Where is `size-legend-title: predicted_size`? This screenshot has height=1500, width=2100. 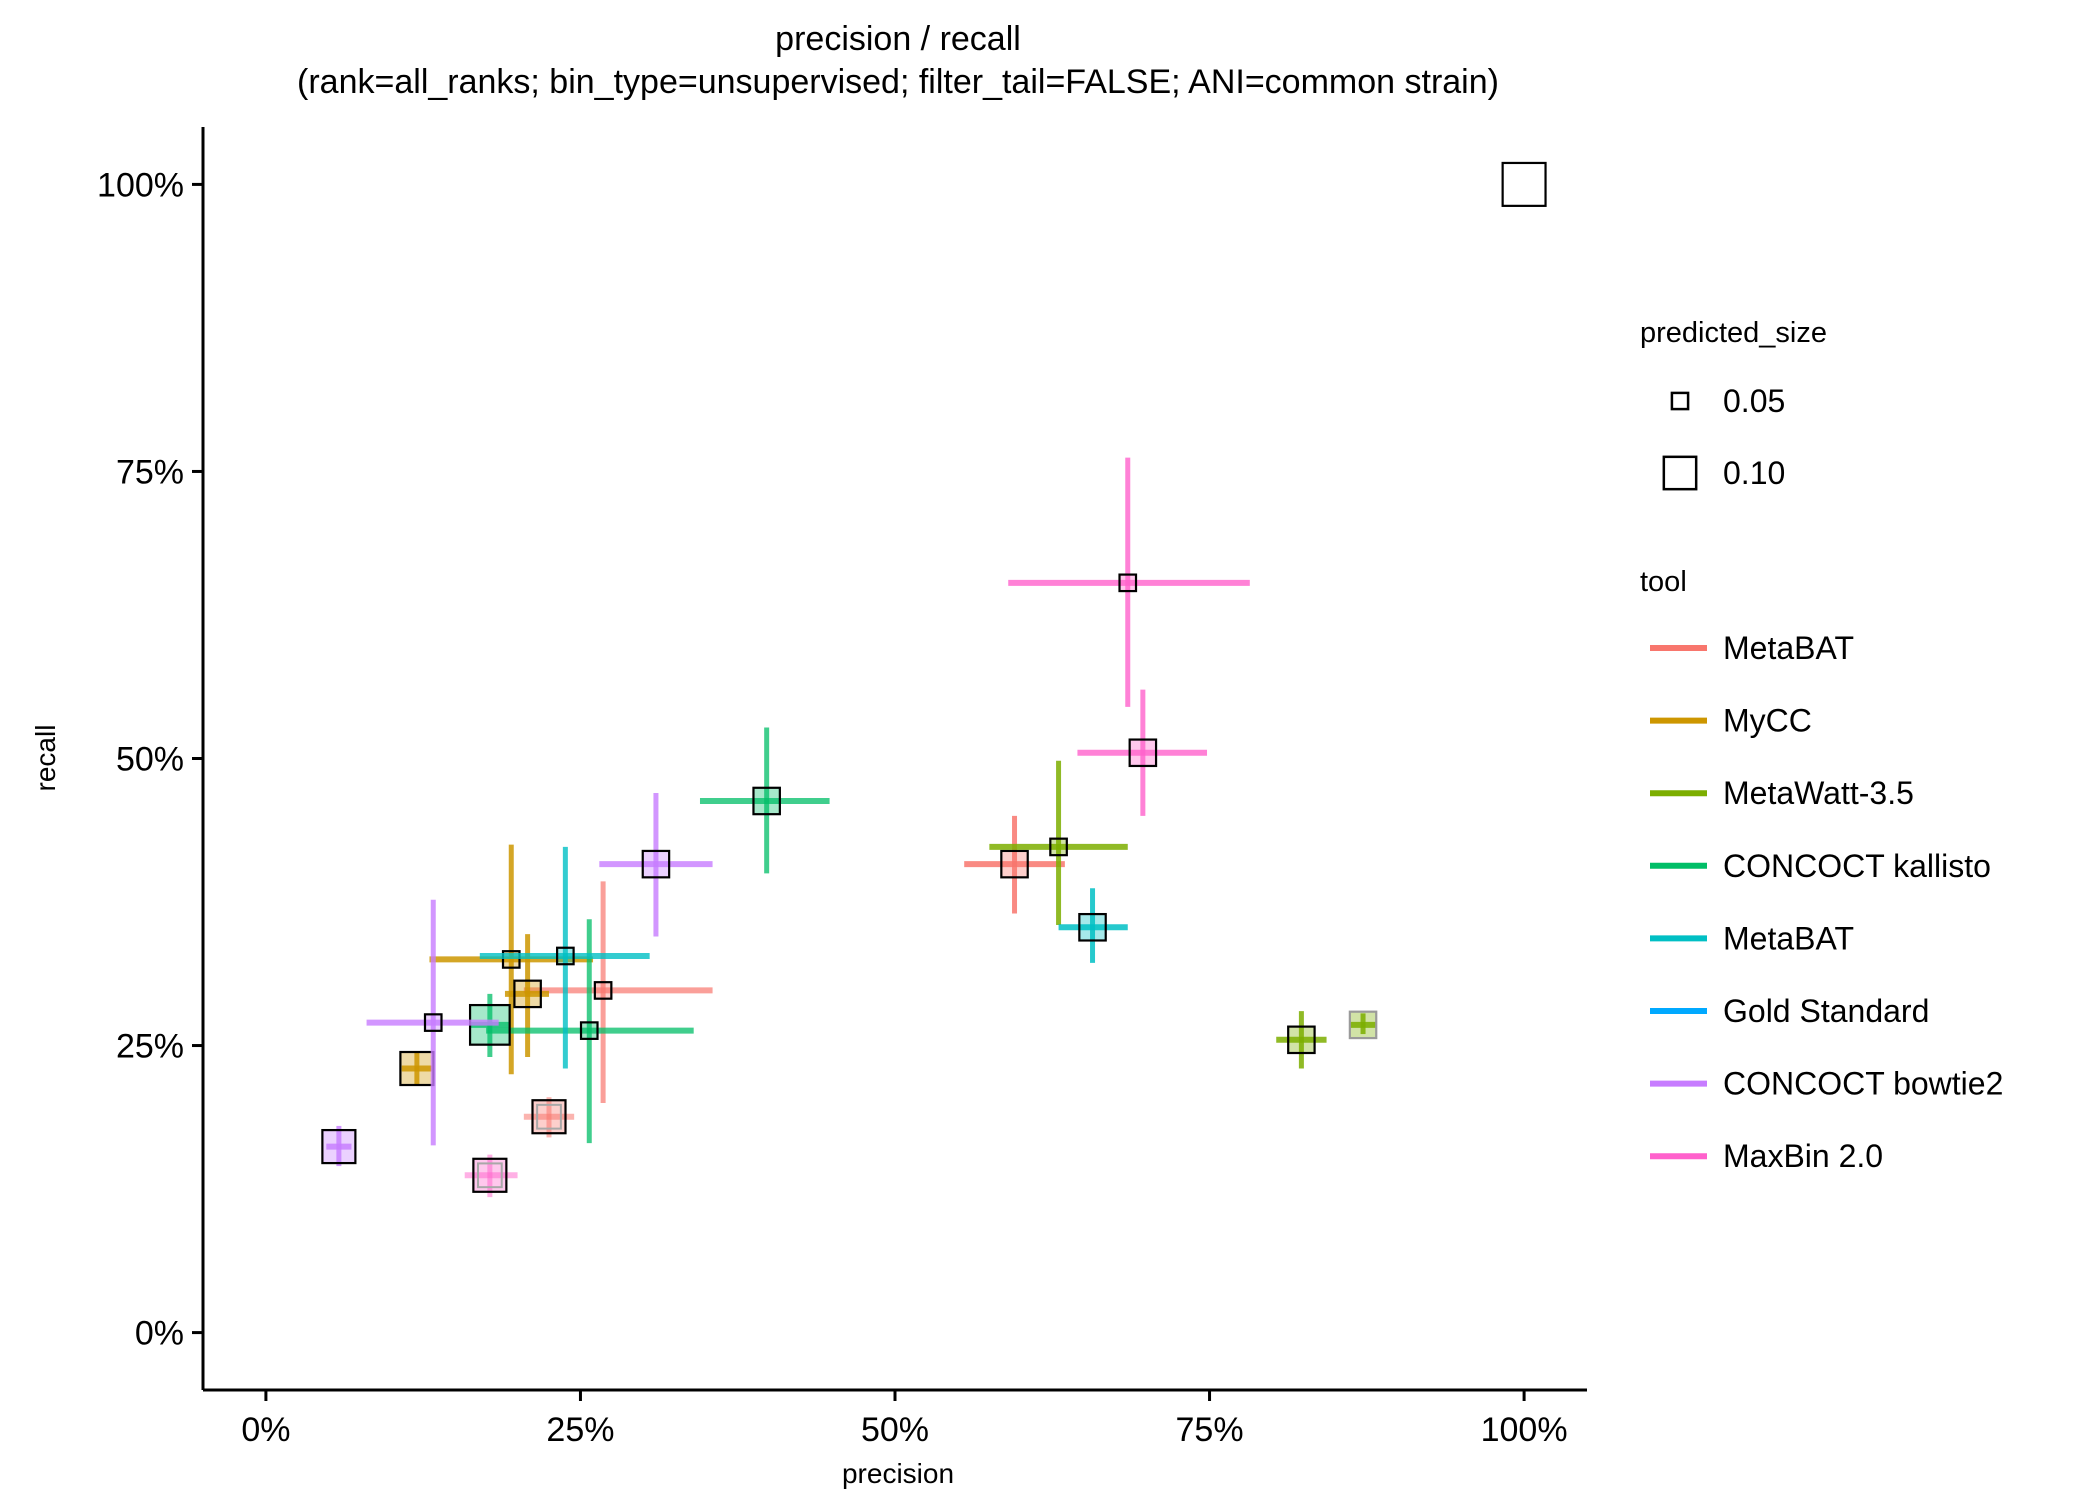 size-legend-title: predicted_size is located at coordinates (1733, 333).